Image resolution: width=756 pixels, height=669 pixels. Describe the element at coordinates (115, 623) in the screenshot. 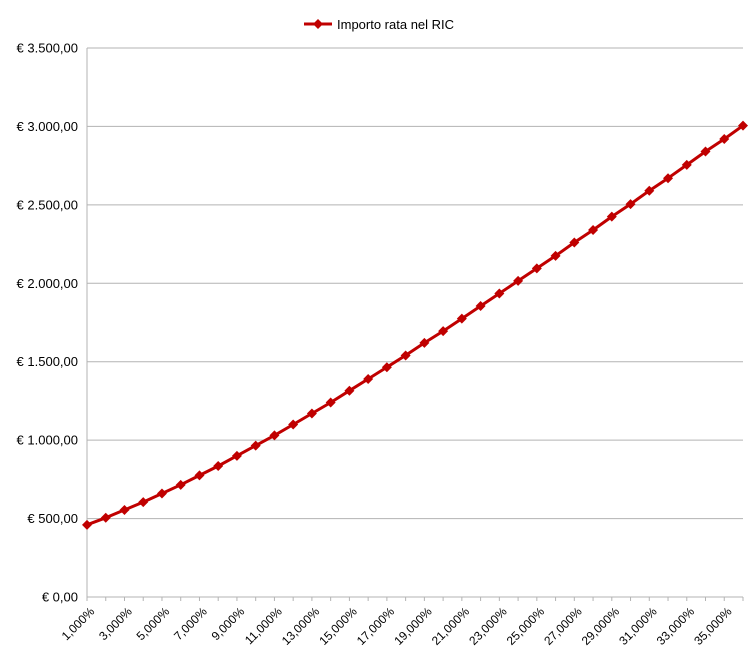

I see `x-tick-label: 3,000%` at that location.